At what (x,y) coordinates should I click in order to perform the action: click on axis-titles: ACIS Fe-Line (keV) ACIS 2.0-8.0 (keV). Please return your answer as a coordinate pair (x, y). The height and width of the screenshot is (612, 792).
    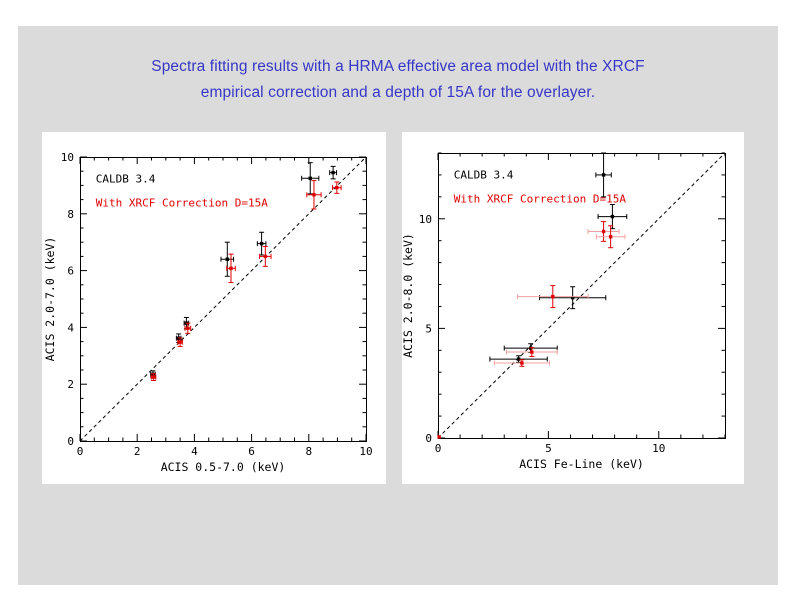
    Looking at the image, I should click on (523, 352).